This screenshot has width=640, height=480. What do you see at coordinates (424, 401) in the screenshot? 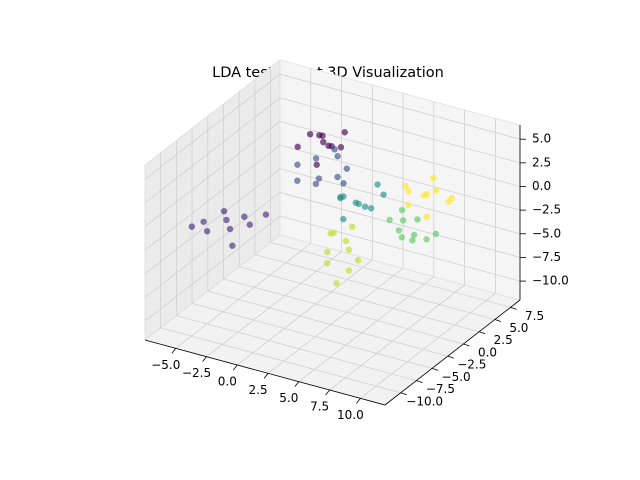
I see `y-tick-label: −10.0` at bounding box center [424, 401].